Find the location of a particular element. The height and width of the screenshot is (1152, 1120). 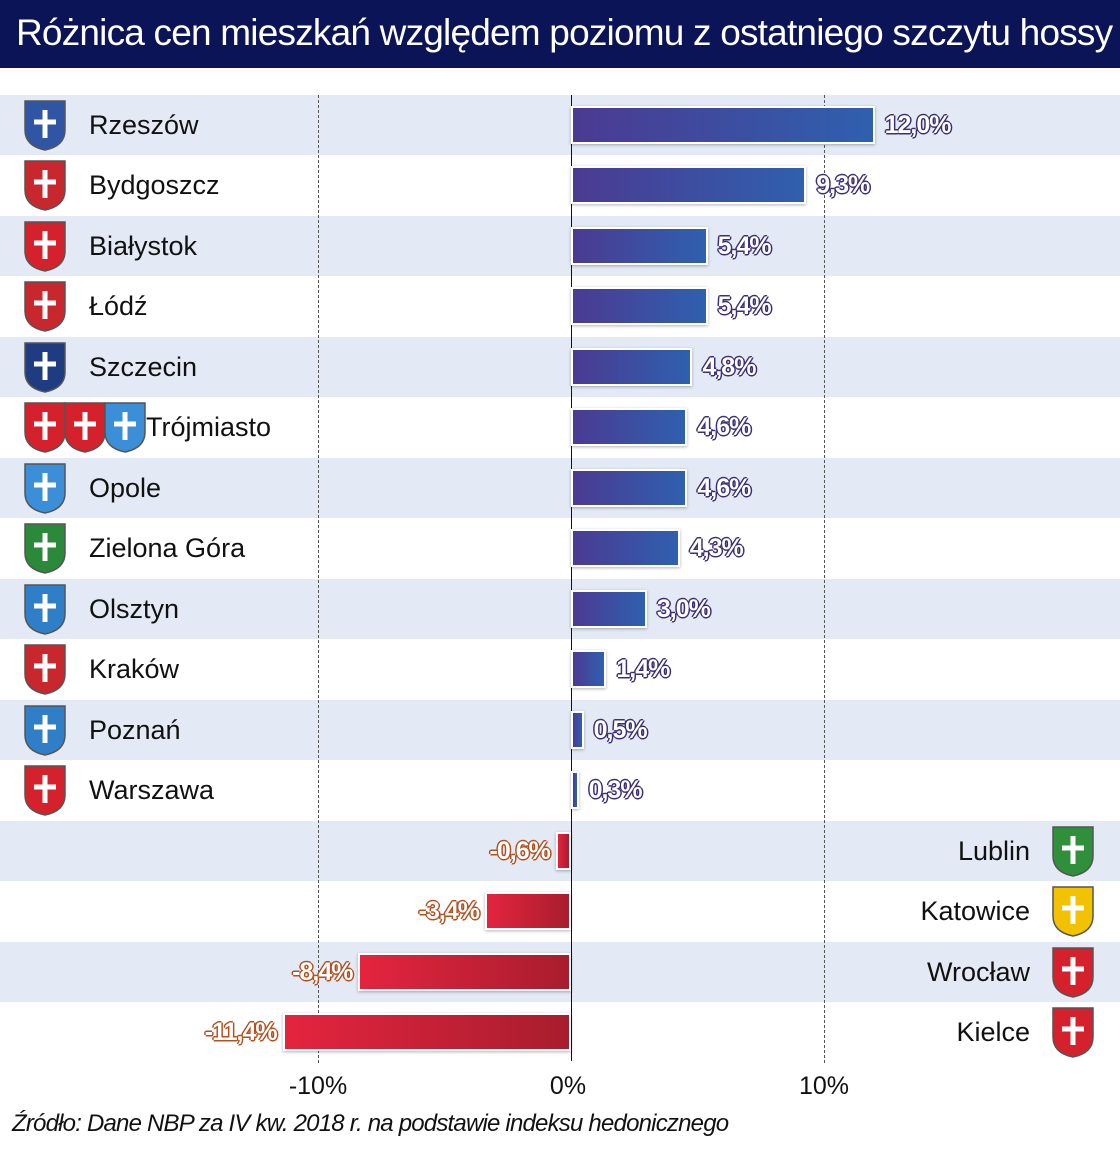

city-label: Rzeszów is located at coordinates (144, 124).